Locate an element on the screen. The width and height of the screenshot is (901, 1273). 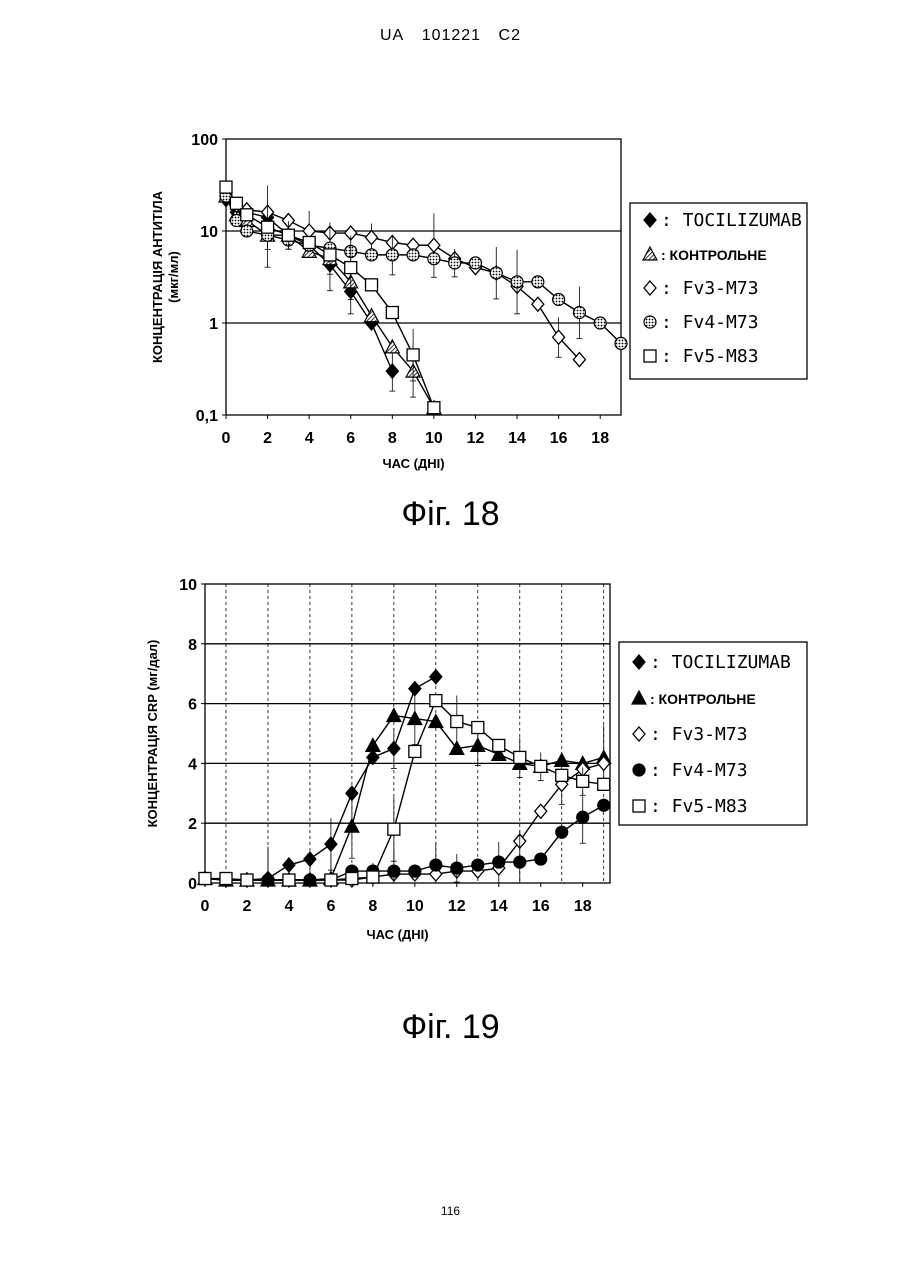
y-axis-unit-label: (мкг/мл) is located at coordinates (173, 277).